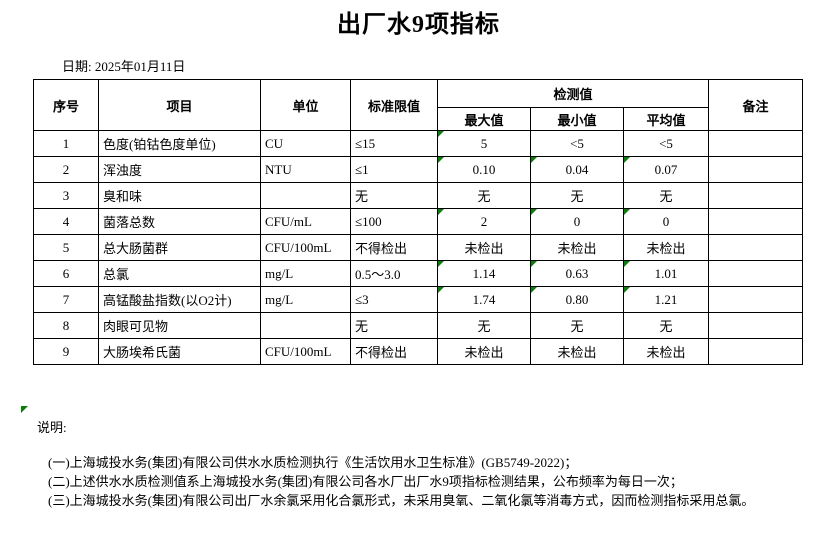 The width and height of the screenshot is (837, 539). What do you see at coordinates (577, 169) in the screenshot?
I see `cell-min: 0.04` at bounding box center [577, 169].